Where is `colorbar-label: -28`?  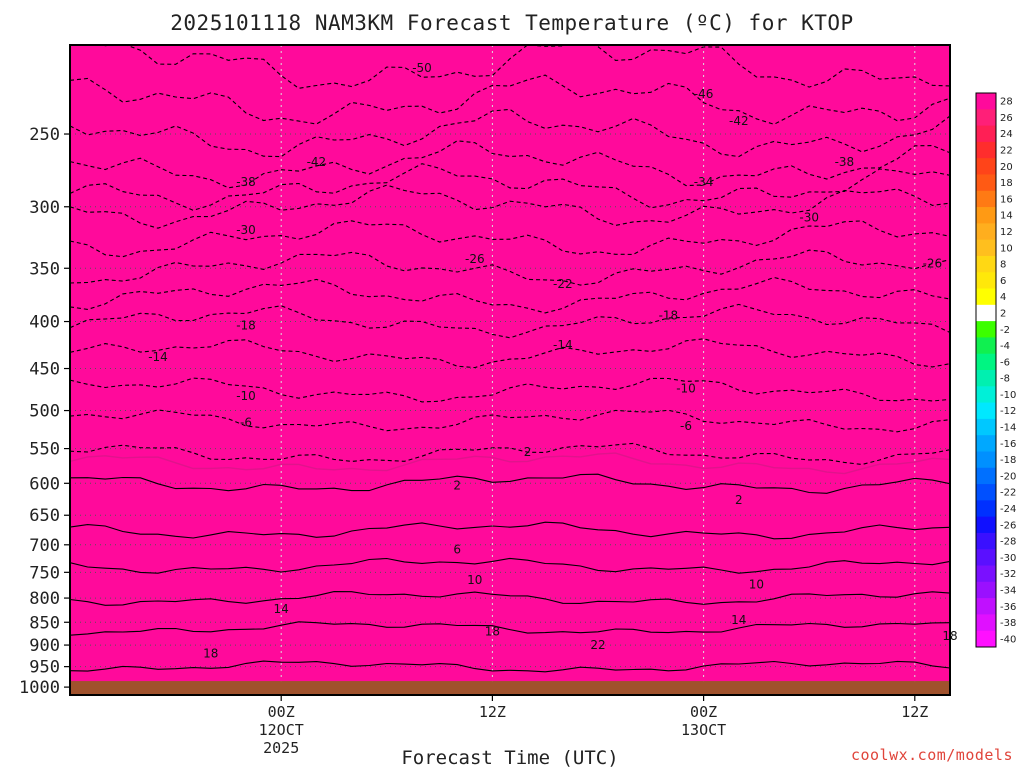
colorbar-label: -28 is located at coordinates (1008, 542).